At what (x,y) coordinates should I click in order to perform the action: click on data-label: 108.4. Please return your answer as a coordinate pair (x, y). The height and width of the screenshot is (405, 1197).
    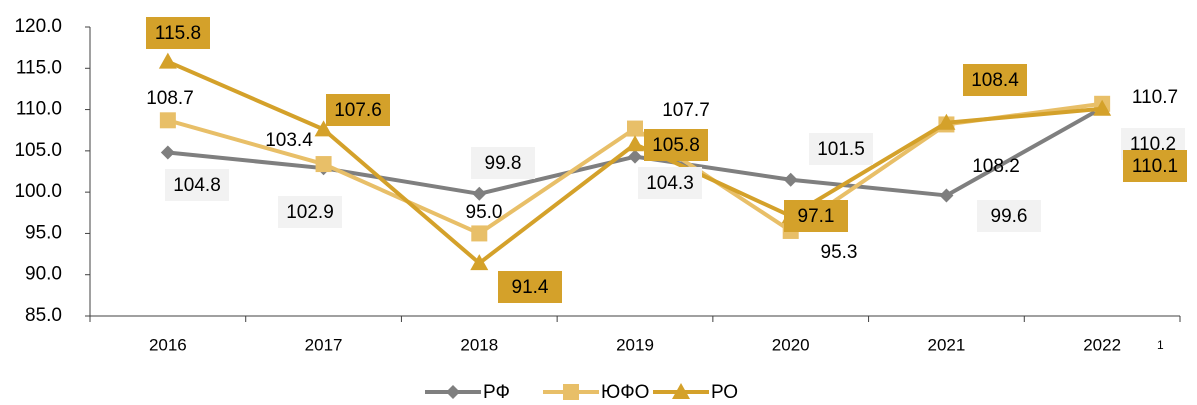
    Looking at the image, I should click on (995, 80).